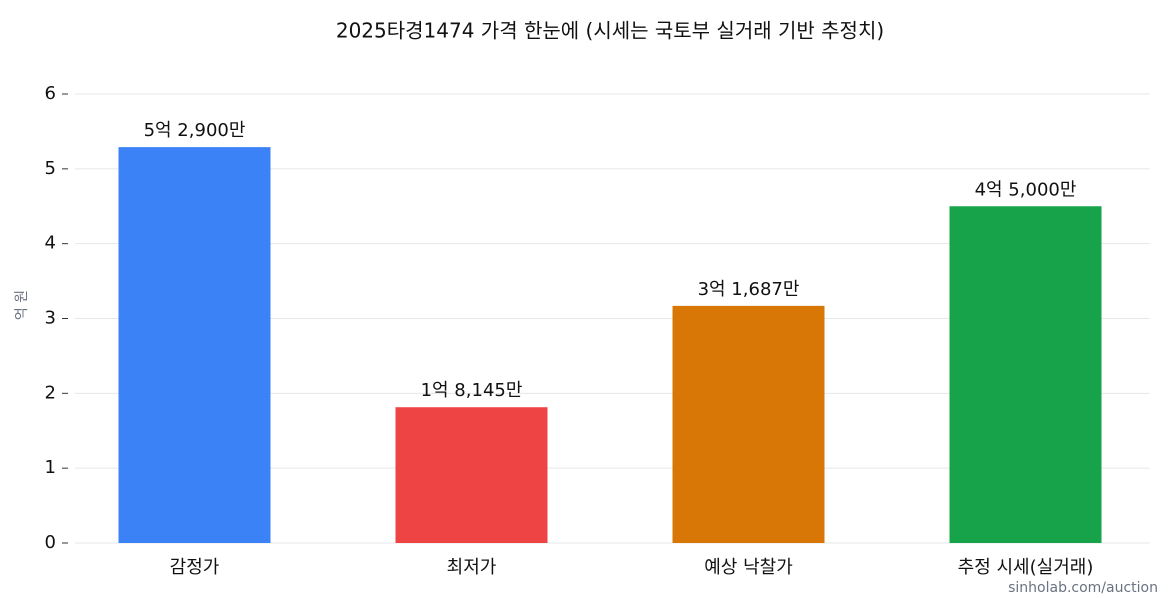  Describe the element at coordinates (50, 318) in the screenshot. I see `y-tick-label: 3` at that location.